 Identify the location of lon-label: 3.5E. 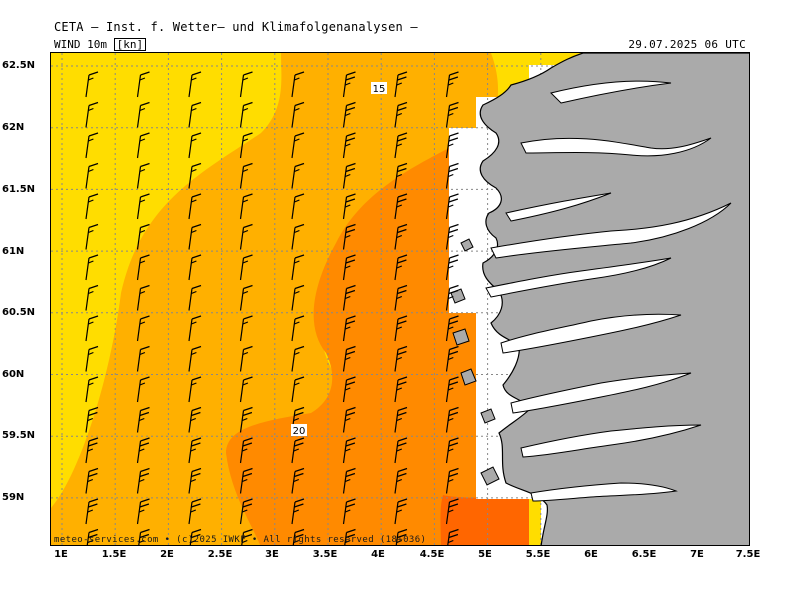
(325, 554).